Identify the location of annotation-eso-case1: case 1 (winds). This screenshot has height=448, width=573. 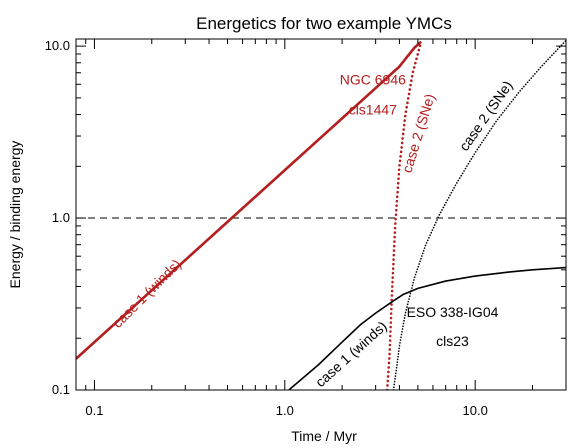
(351, 354).